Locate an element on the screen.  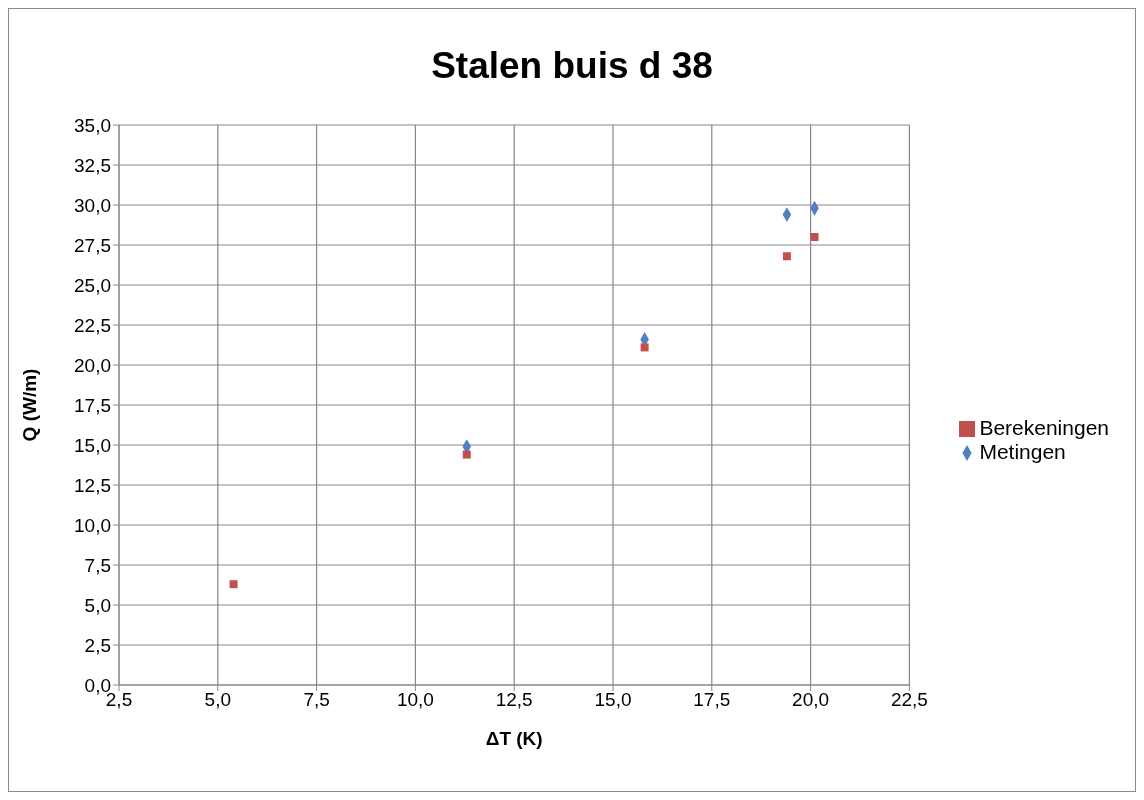
y-axis-title: Q (W/m) is located at coordinates (29, 405).